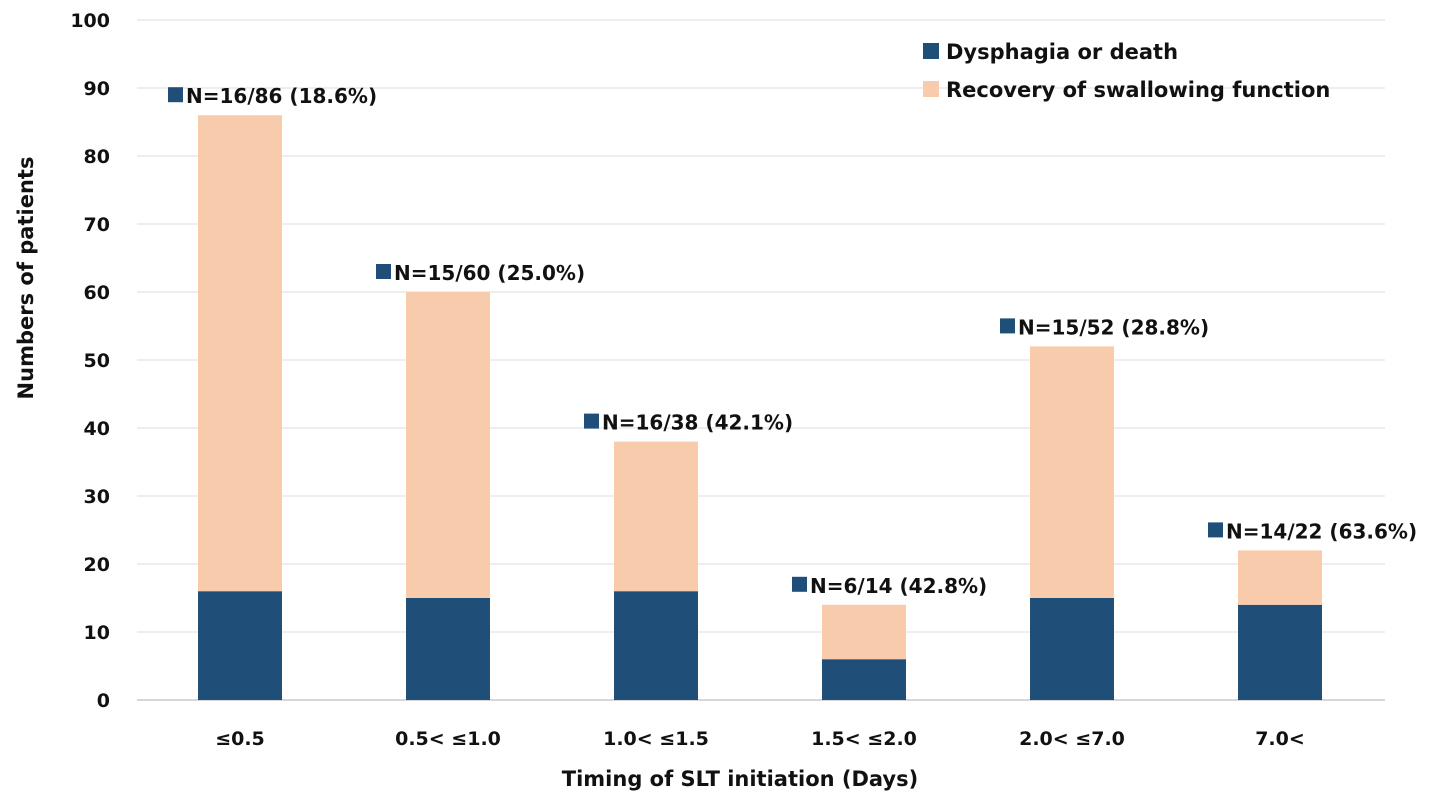  I want to click on data-label: N=15/60 (25.0%), so click(489, 273).